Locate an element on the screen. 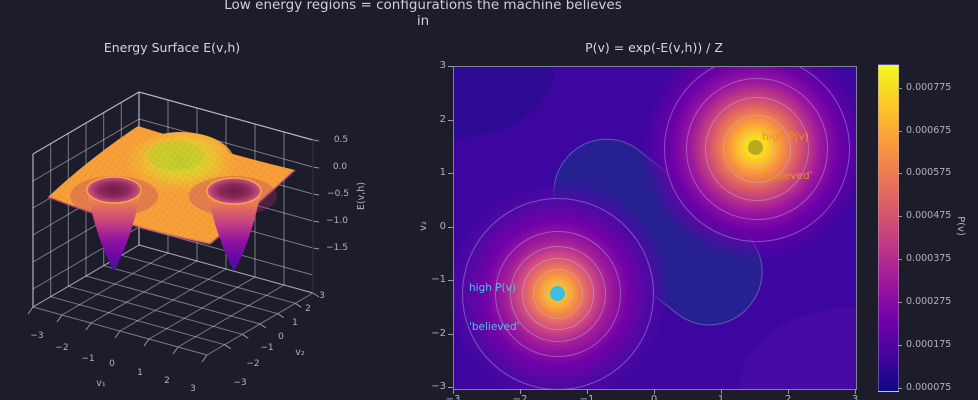 The image size is (978, 400). colorbar-tick-label: 0.000275 is located at coordinates (929, 301).